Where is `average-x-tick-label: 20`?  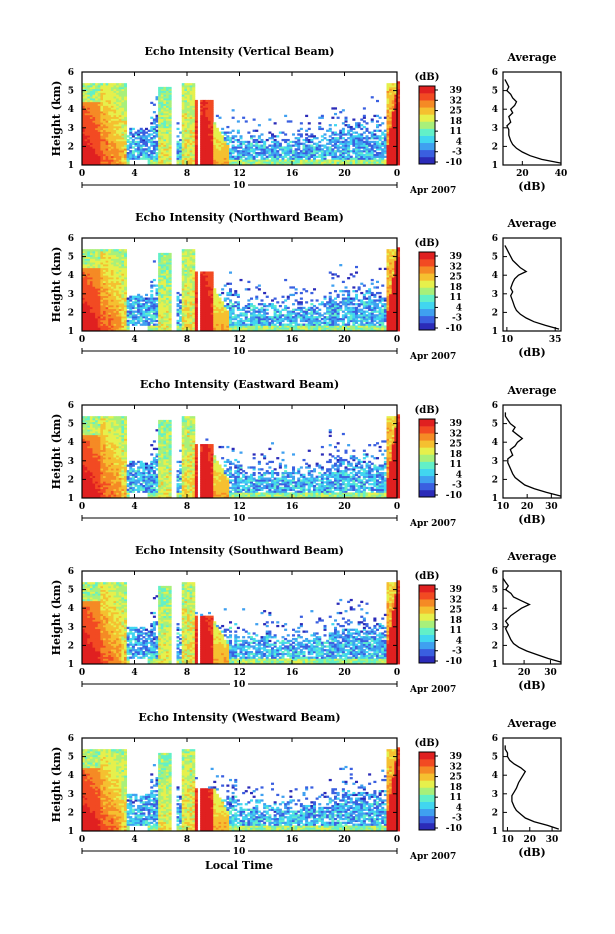
average-x-tick-label: 20 is located at coordinates (522, 174).